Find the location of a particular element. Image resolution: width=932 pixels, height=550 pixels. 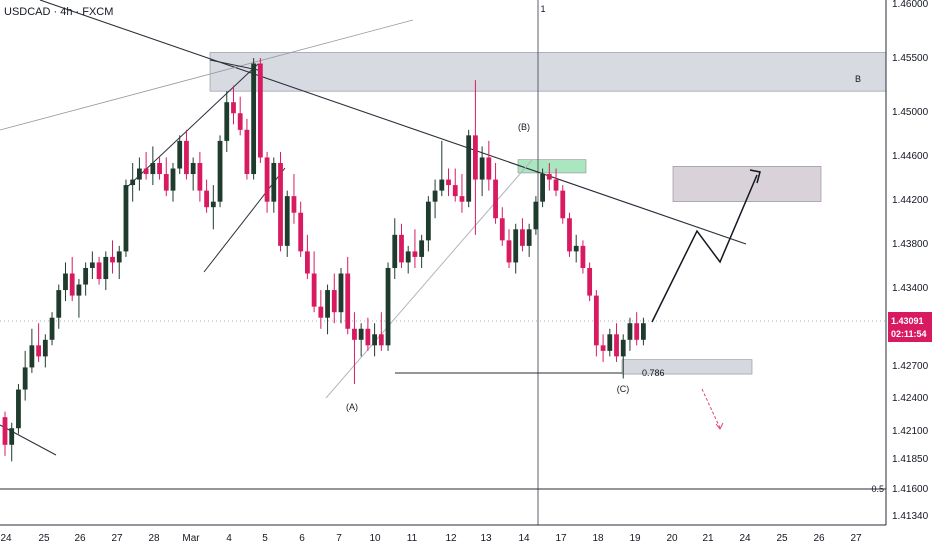

wave-c-label: (C) is located at coordinates (623, 389).